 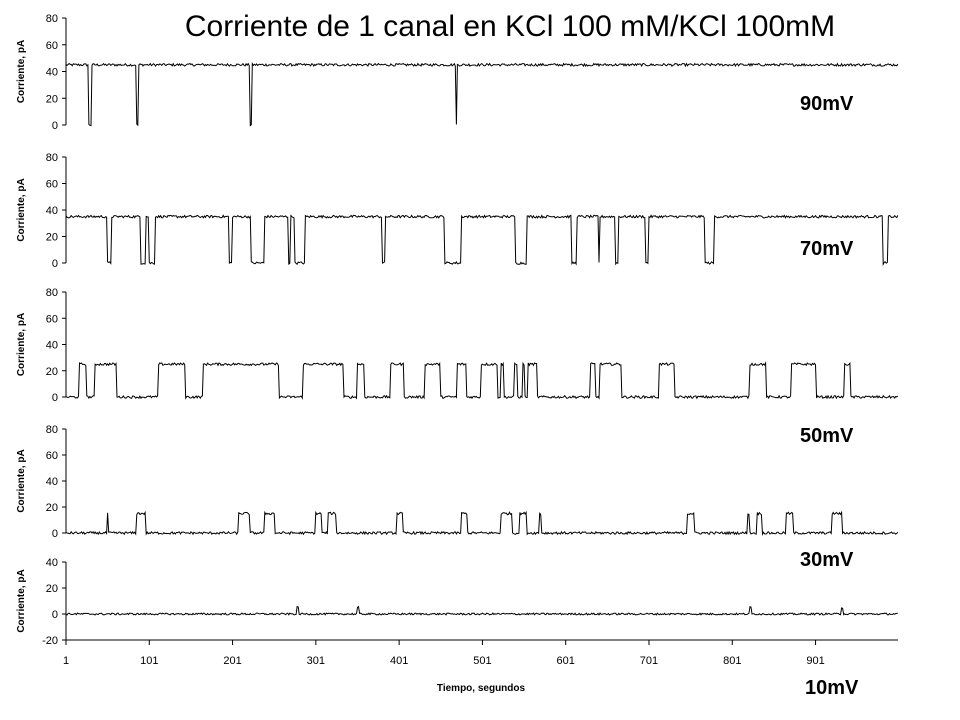 I want to click on y-tick-label: -20, so click(x=50, y=641).